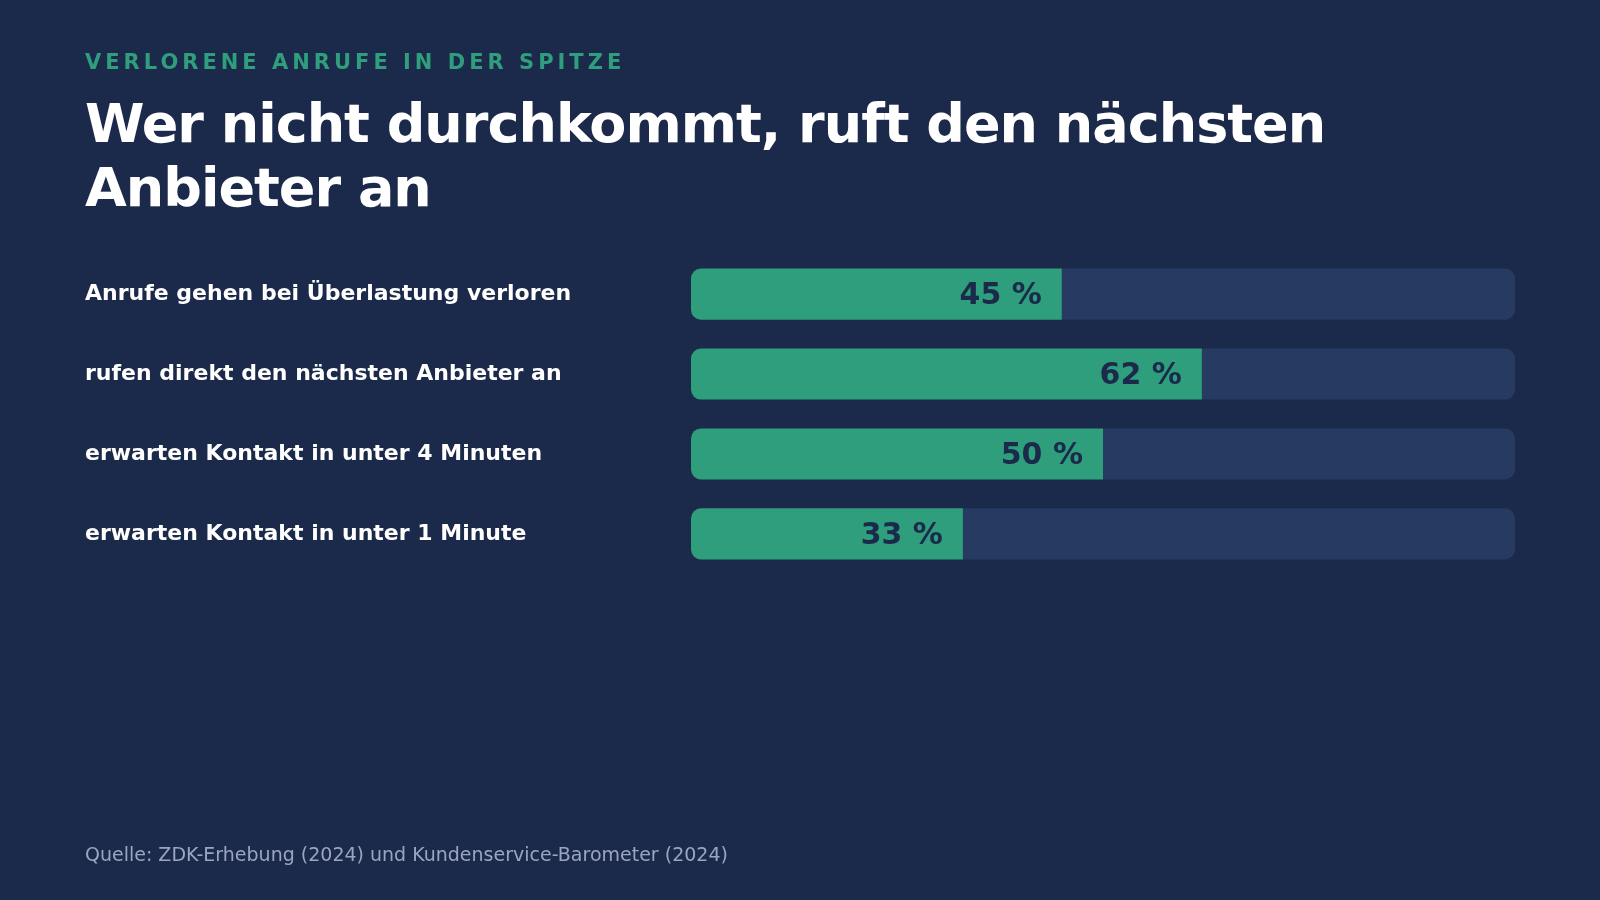 The image size is (1600, 900). Describe the element at coordinates (706, 156) in the screenshot. I see `chart-title: Wer nicht durchkommt, ruft den nächsten Anbieter an` at that location.